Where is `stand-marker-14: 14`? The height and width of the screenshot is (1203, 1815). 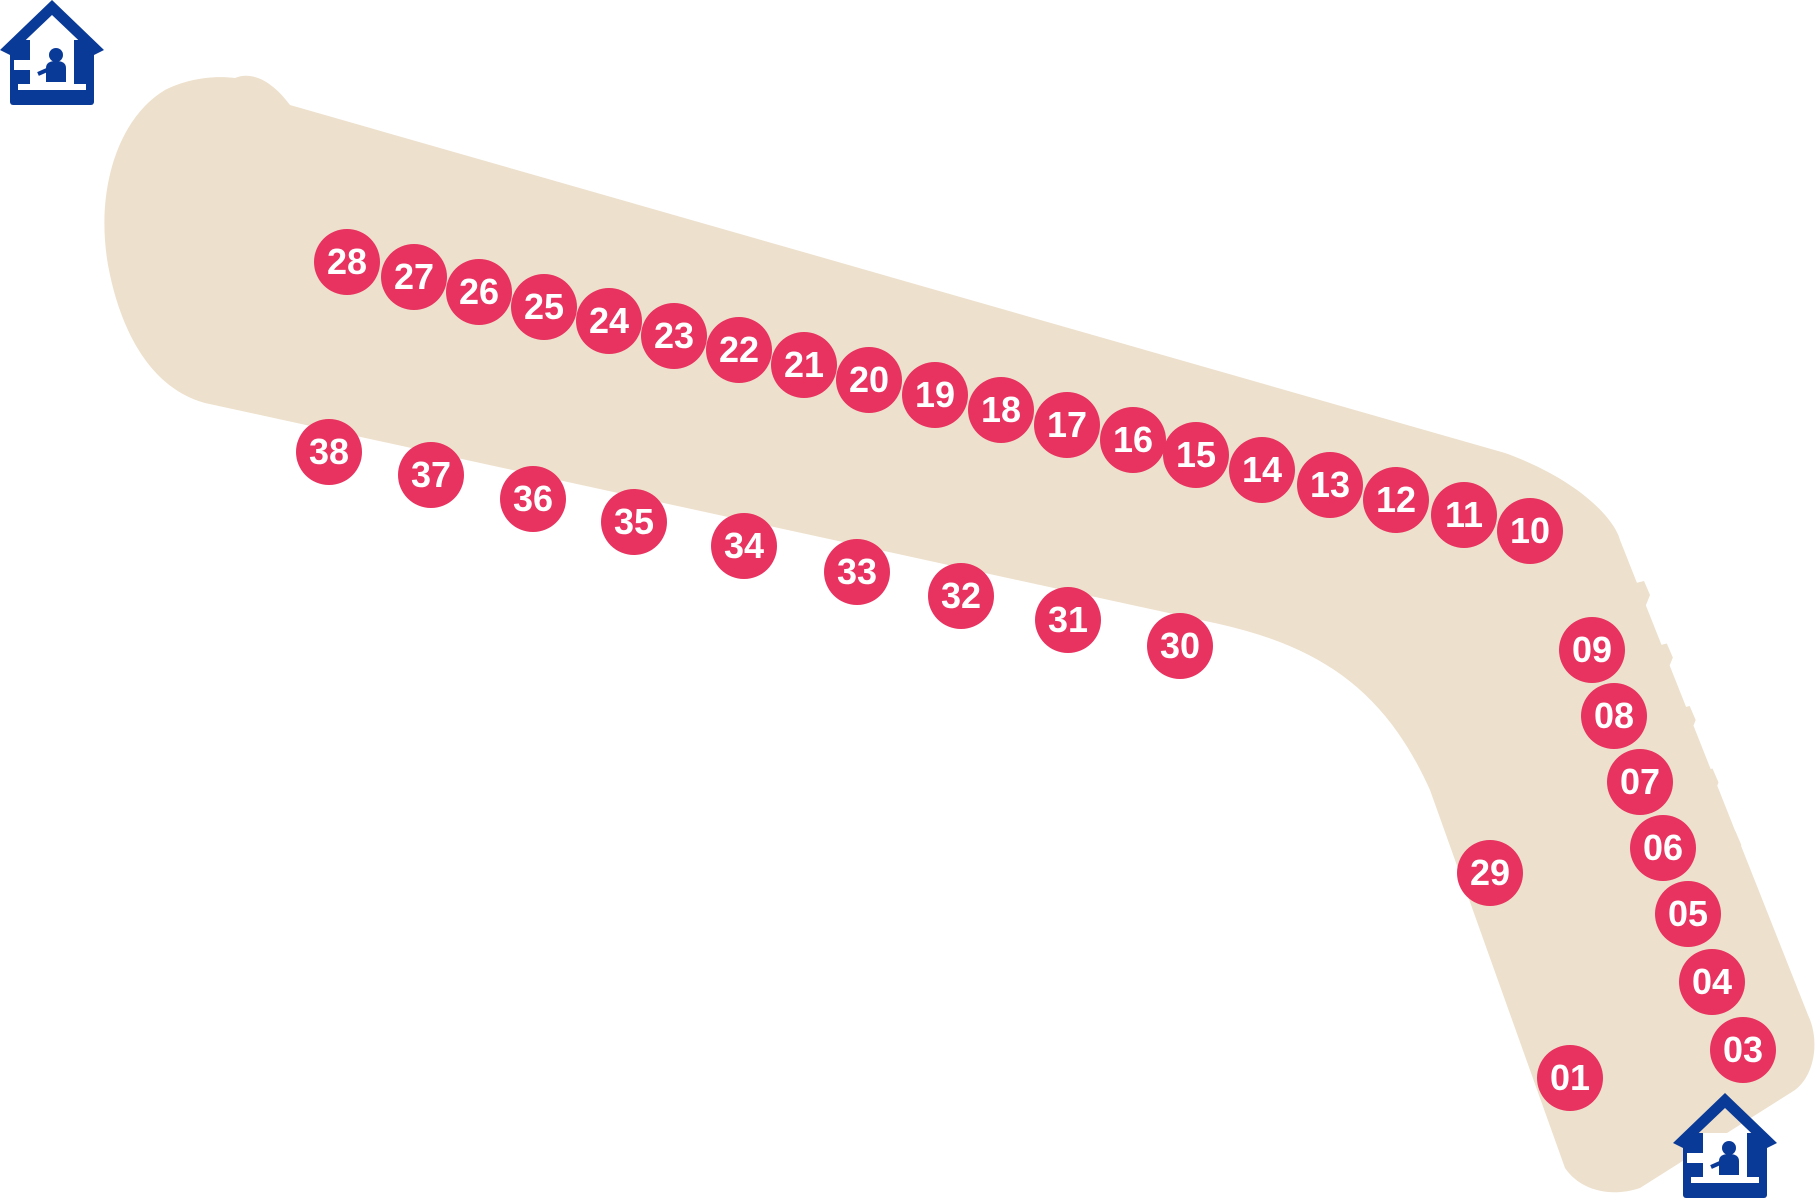 stand-marker-14: 14 is located at coordinates (1262, 470).